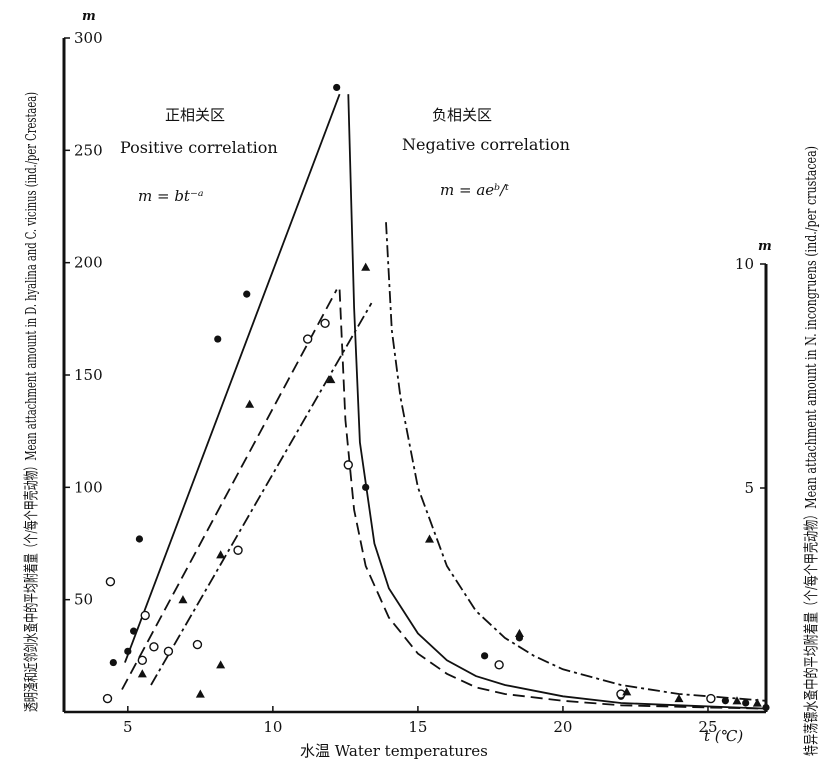  I want to click on left-y-tick-label: 300, so click(88, 38).